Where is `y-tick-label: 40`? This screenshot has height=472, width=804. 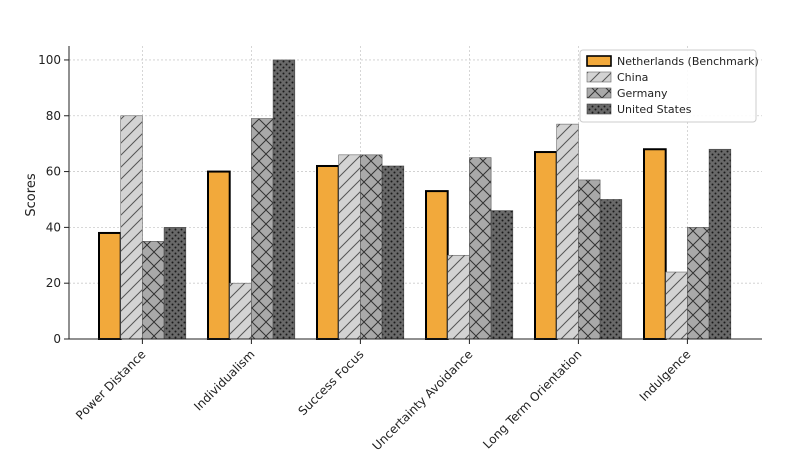
y-tick-label: 40 is located at coordinates (53, 227).